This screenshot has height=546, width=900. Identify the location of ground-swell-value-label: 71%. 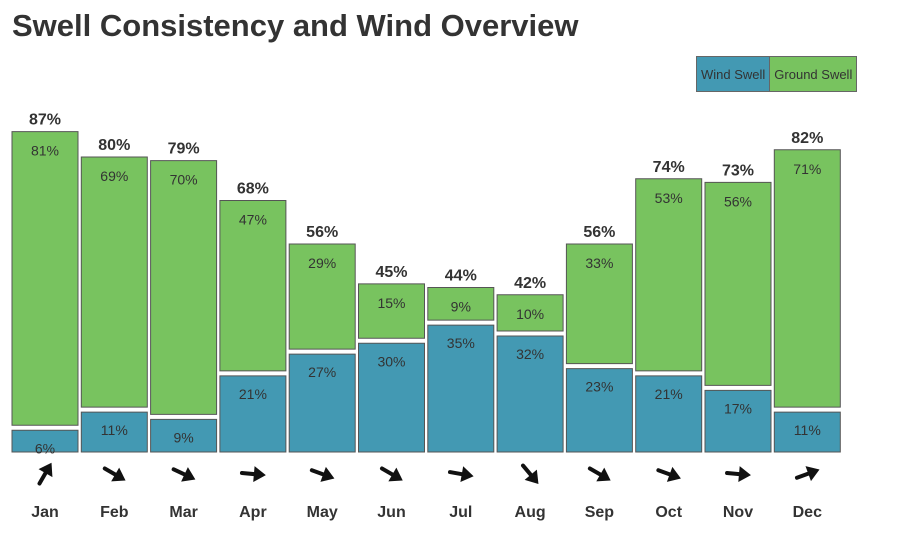
(807, 169).